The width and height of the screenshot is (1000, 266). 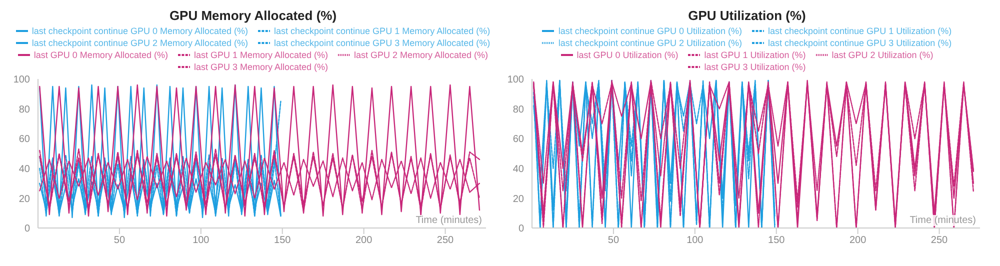 I want to click on legend-label: last GPU 3 Memory Allocated (%), so click(x=261, y=67).